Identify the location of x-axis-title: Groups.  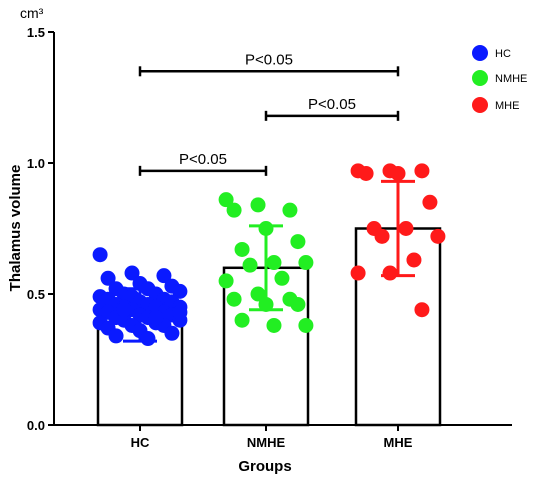
(264, 466).